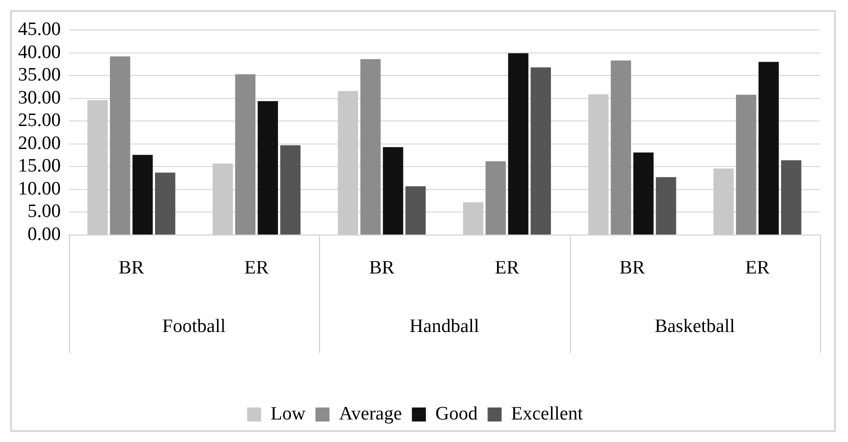 This screenshot has height=442, width=848. I want to click on y-tick-label: 25.00, so click(39, 121).